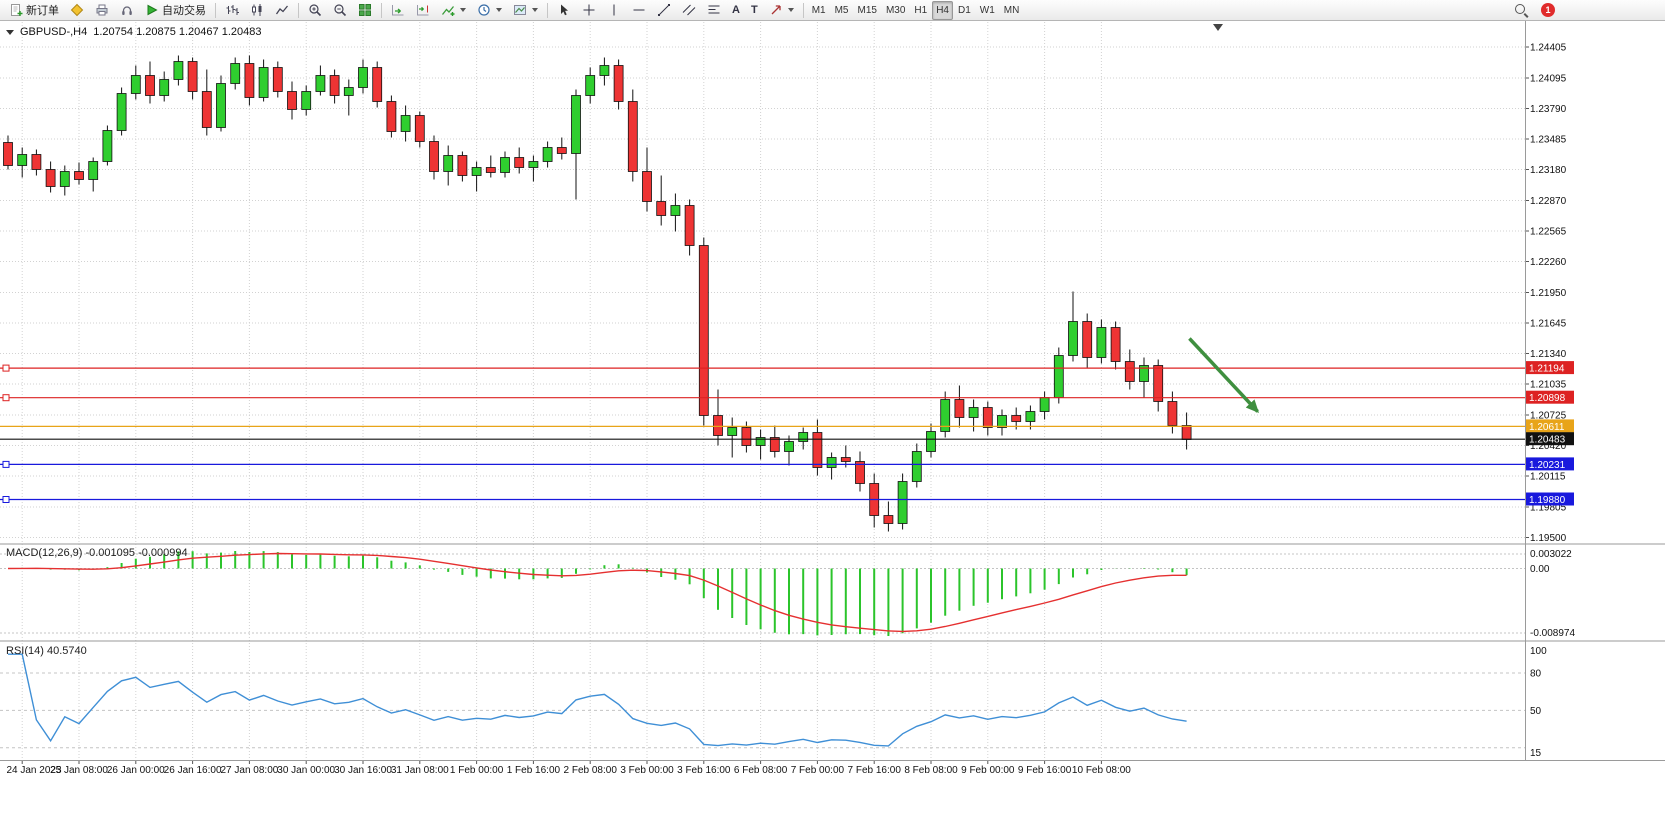  Describe the element at coordinates (363, 770) in the screenshot. I see `time-label: 30 Jan 16:00` at that location.